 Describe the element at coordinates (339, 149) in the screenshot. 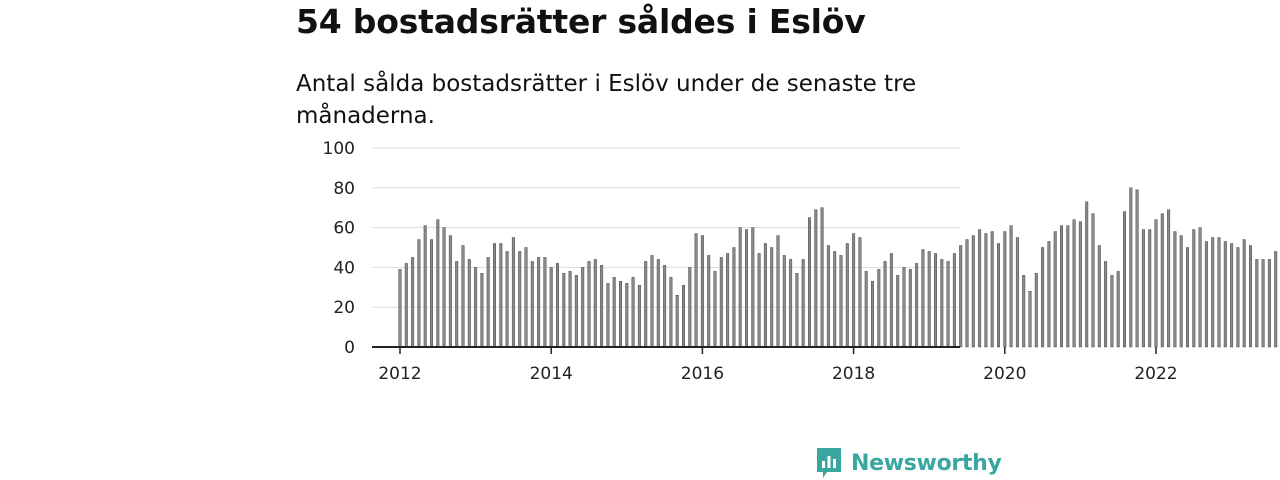

I see `y-tick-label: 100` at that location.